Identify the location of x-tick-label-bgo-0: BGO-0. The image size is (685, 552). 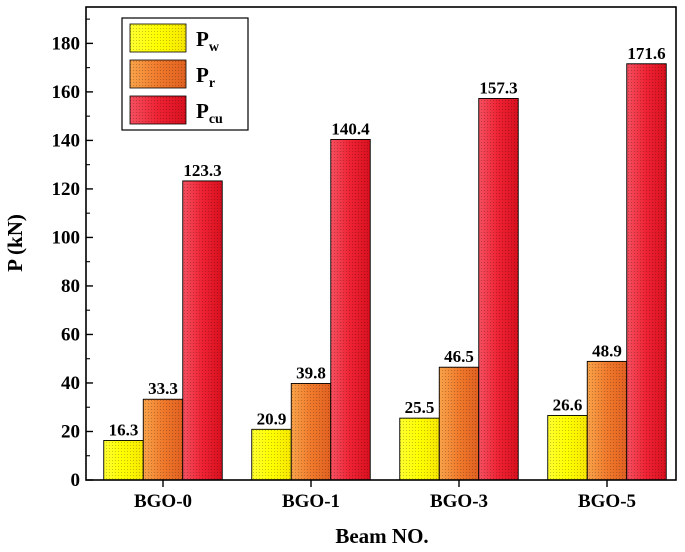
(163, 501).